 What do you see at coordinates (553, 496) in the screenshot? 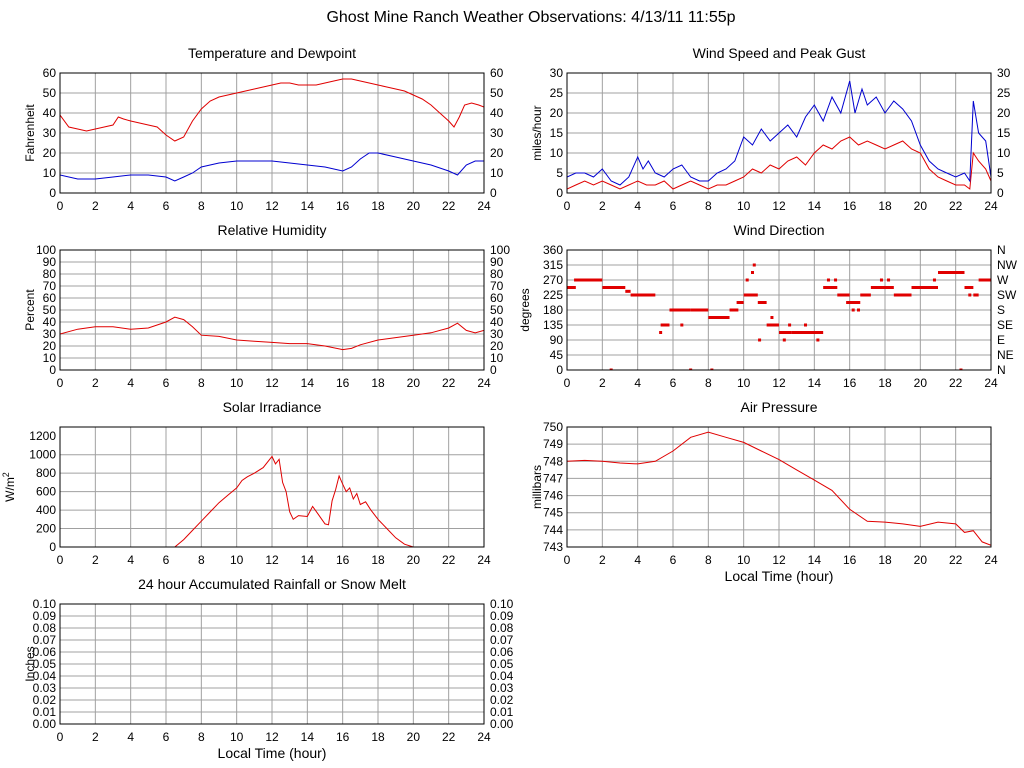
I see `y-tick-label: 746` at bounding box center [553, 496].